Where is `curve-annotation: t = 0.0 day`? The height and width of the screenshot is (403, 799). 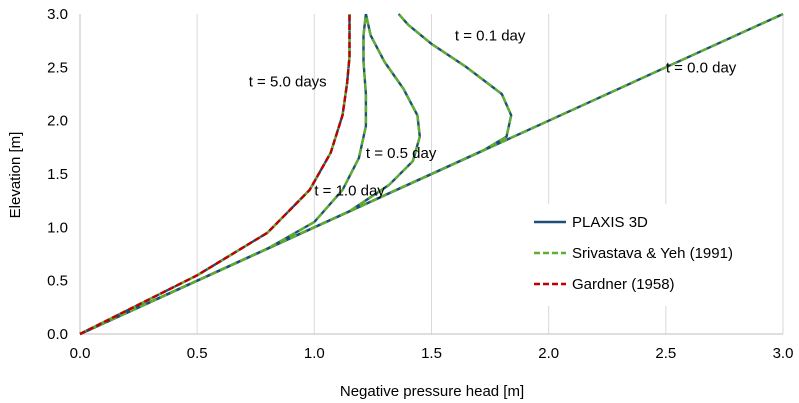 curve-annotation: t = 0.0 day is located at coordinates (701, 68).